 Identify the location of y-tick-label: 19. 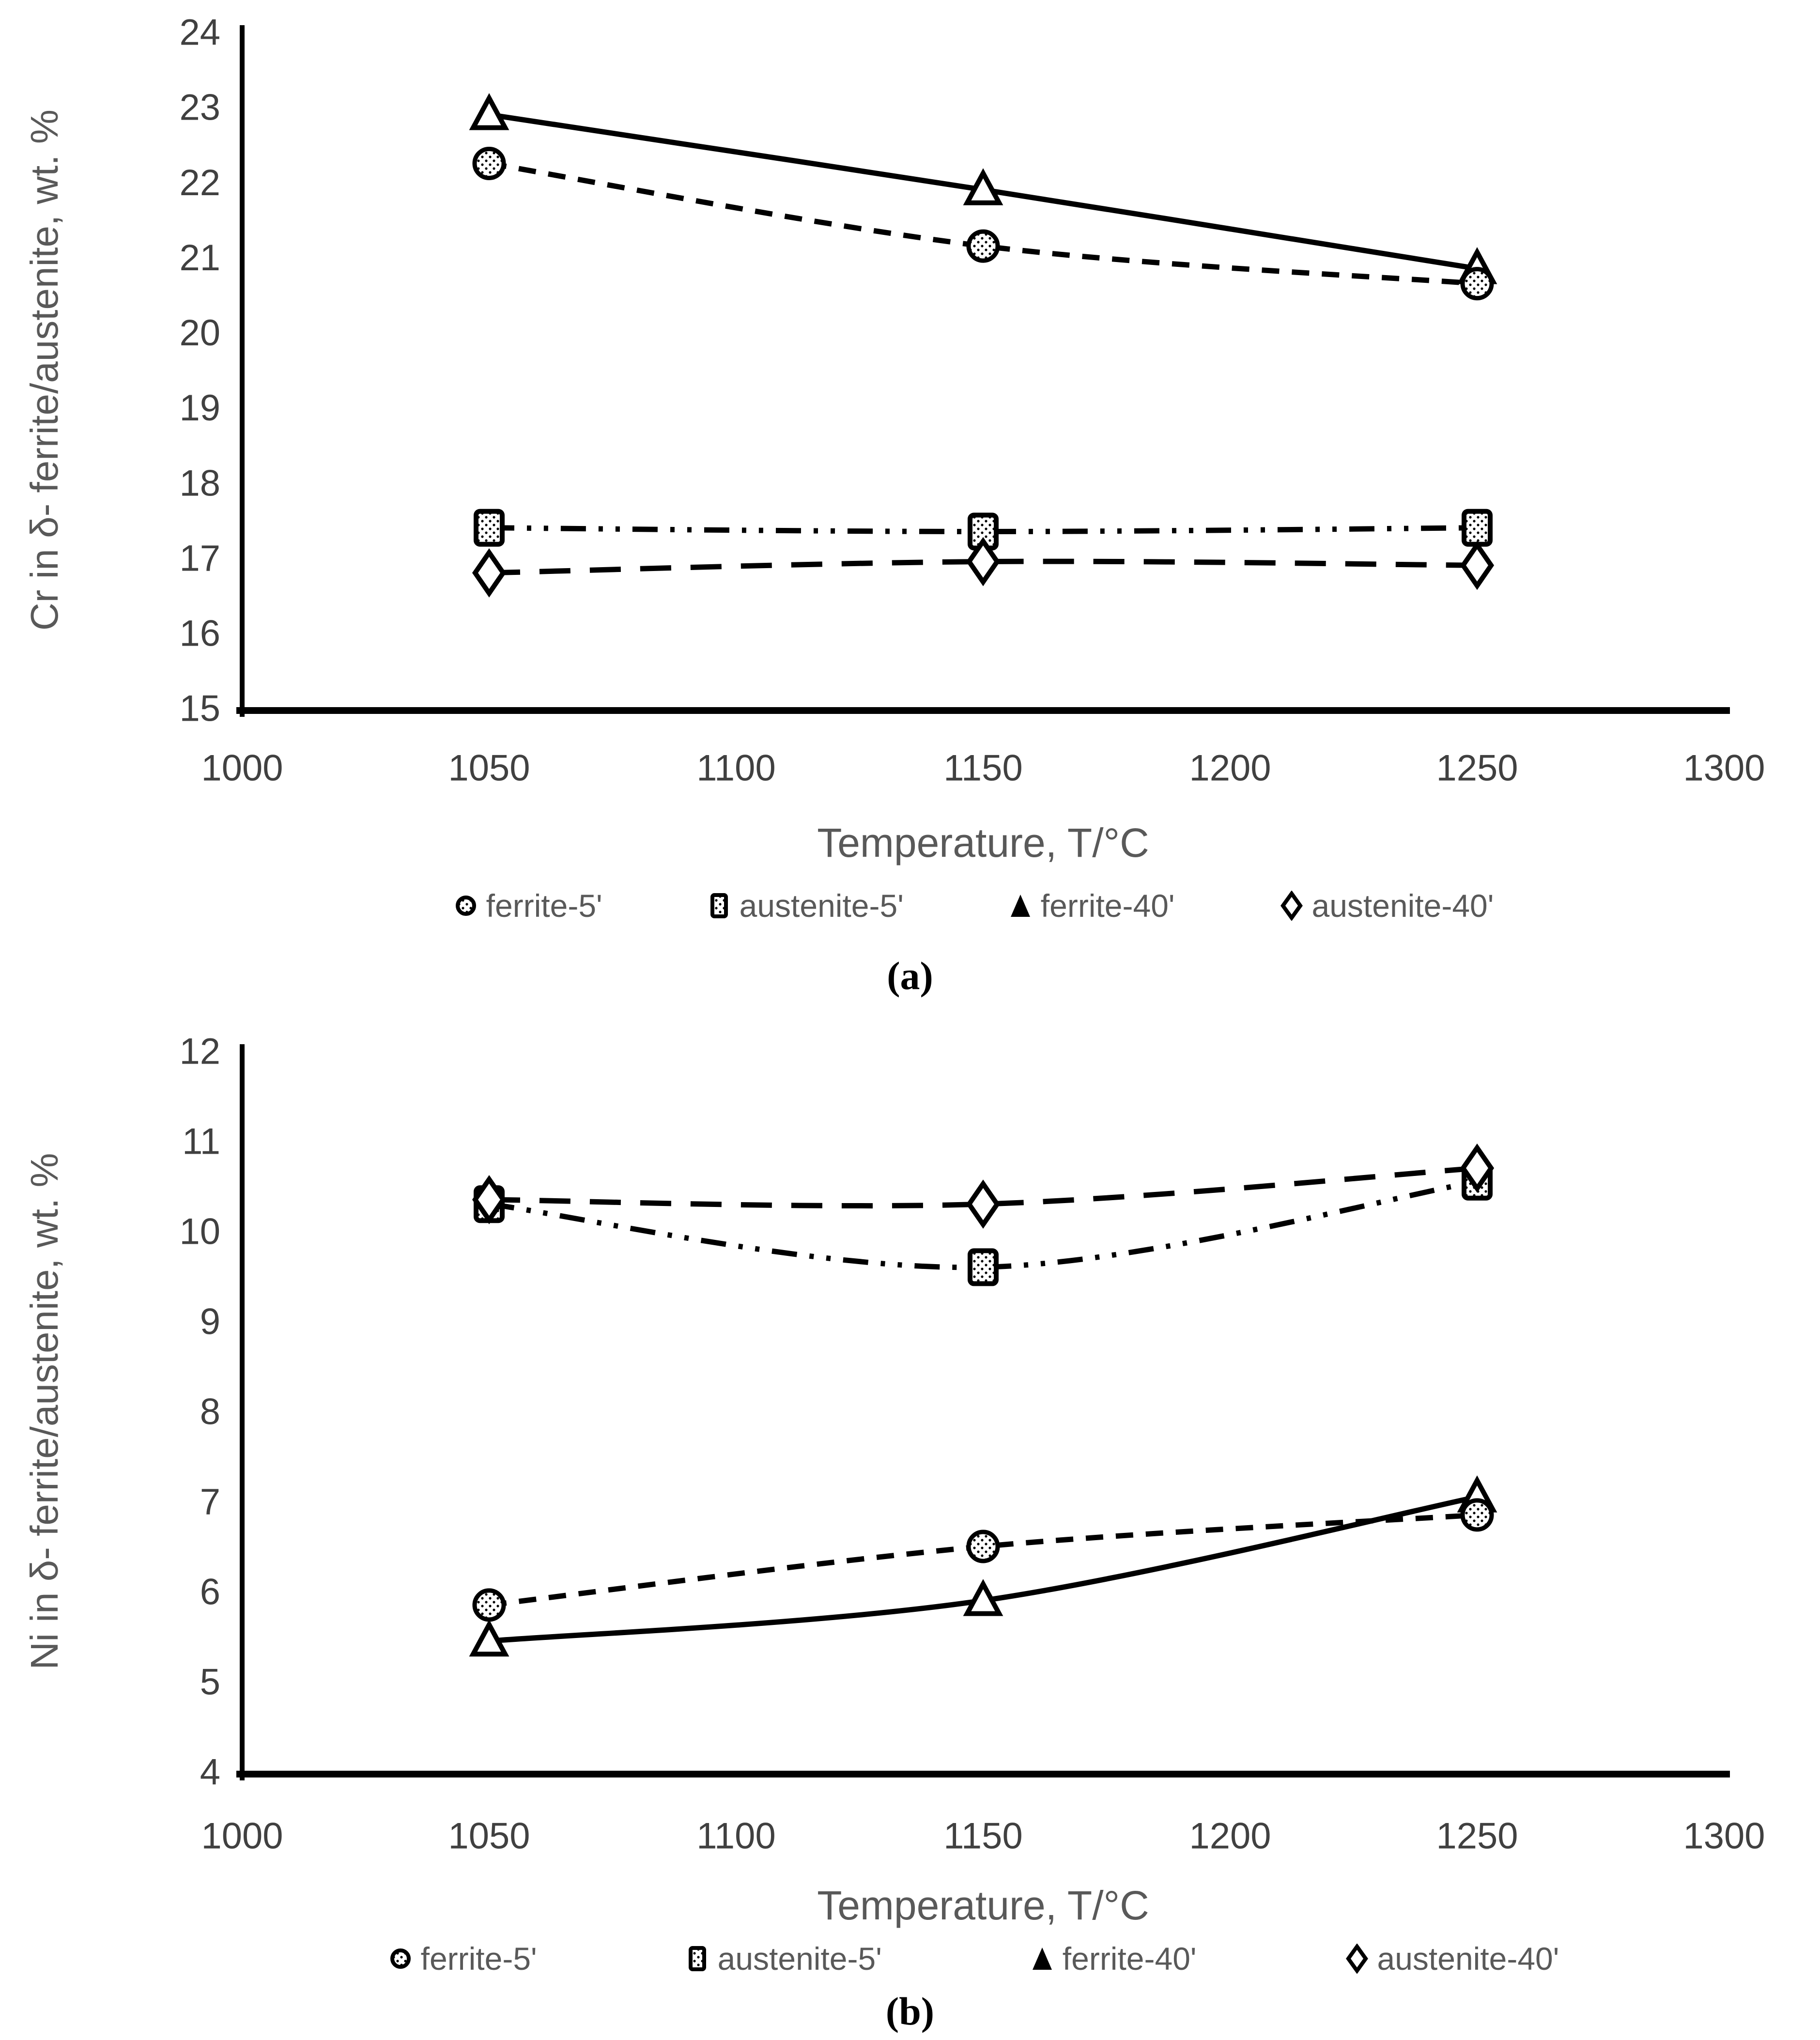
(199, 408).